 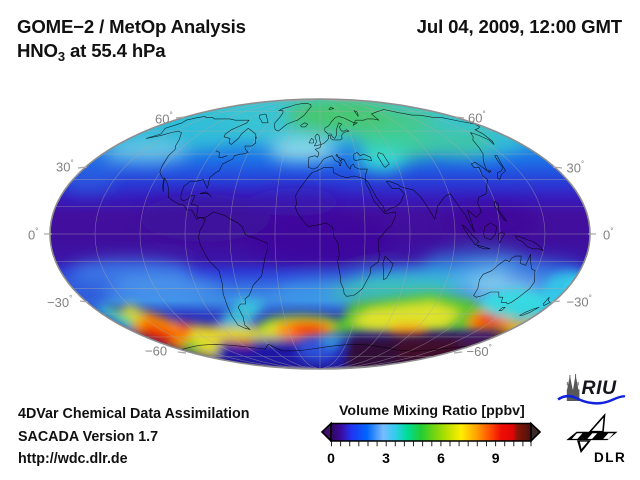 What do you see at coordinates (331, 458) in the screenshot?
I see `svg-text: 0` at bounding box center [331, 458].